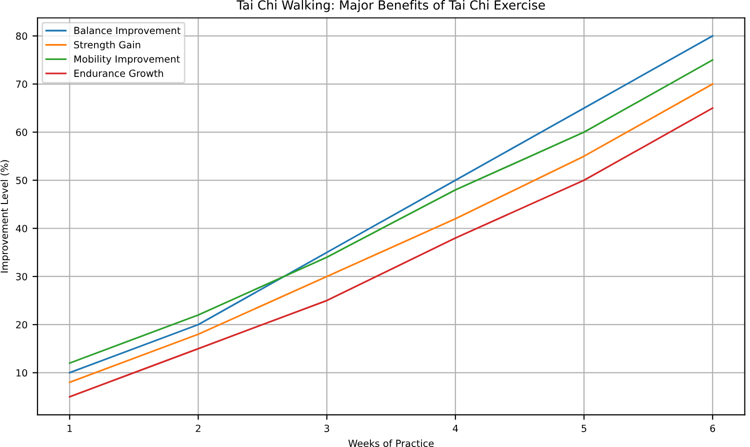  I want to click on legend-label: Balance Improvement, so click(127, 31).